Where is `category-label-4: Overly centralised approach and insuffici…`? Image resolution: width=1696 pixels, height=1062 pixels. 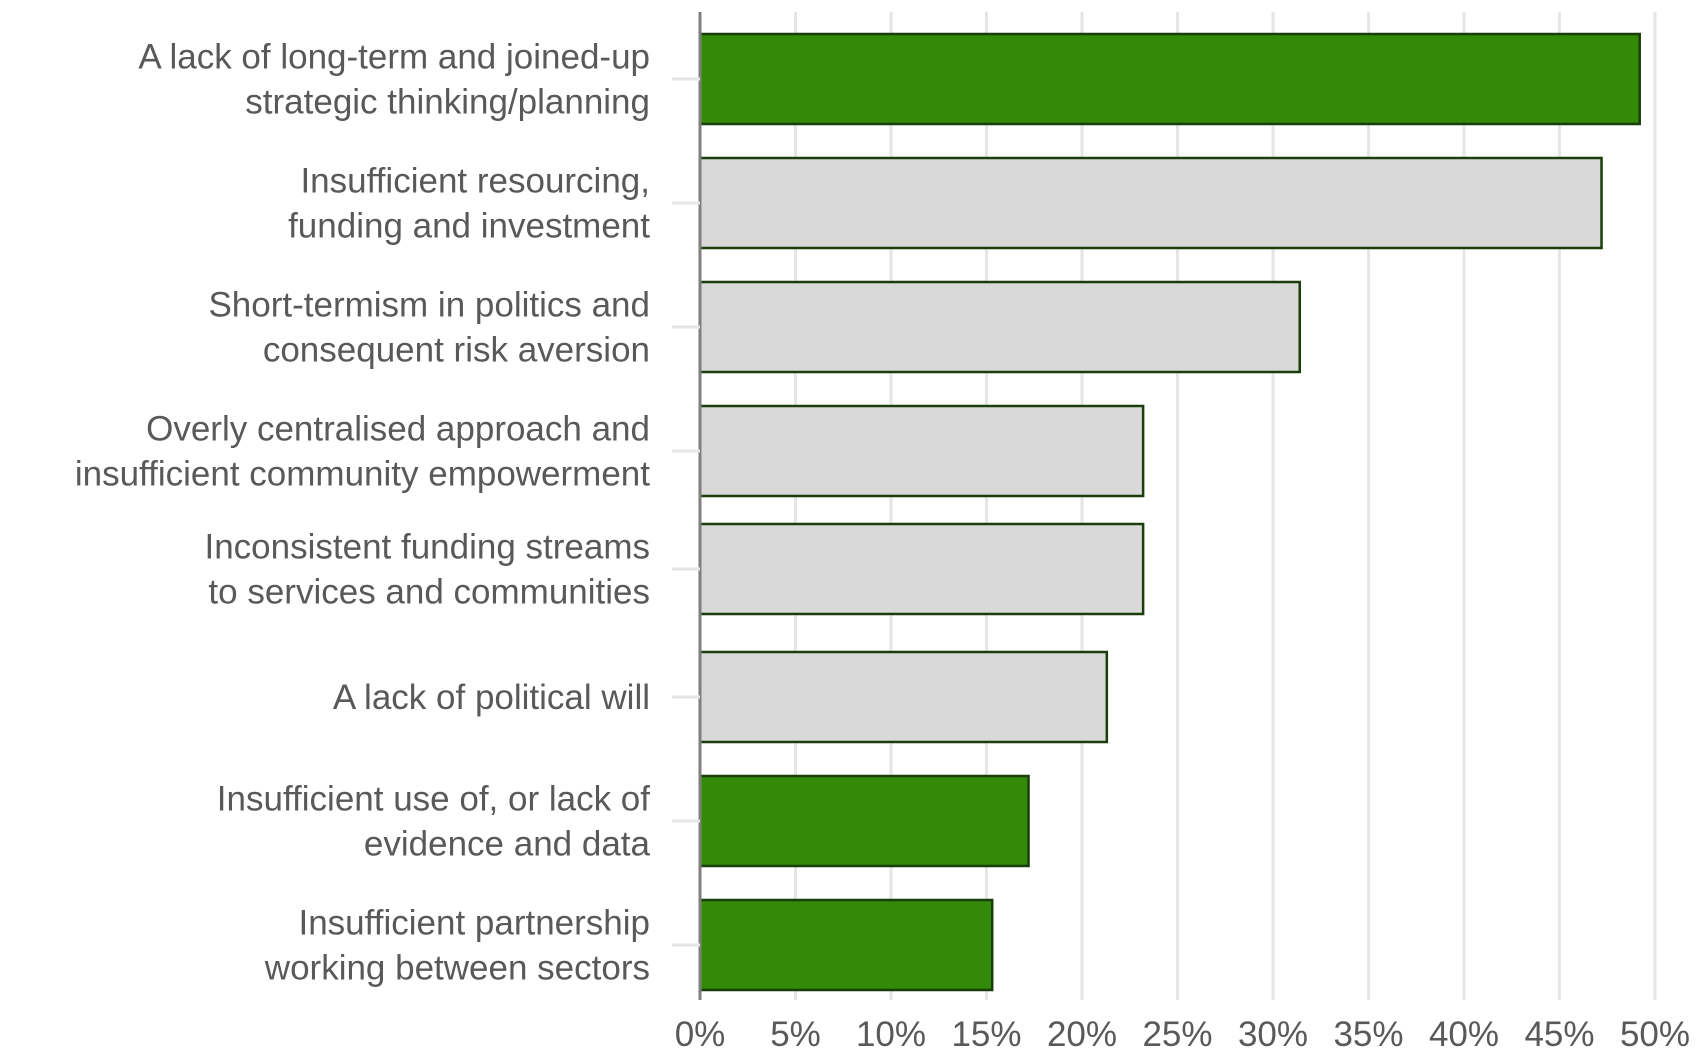 category-label-4: Overly centralised approach and insuffici… is located at coordinates (362, 452).